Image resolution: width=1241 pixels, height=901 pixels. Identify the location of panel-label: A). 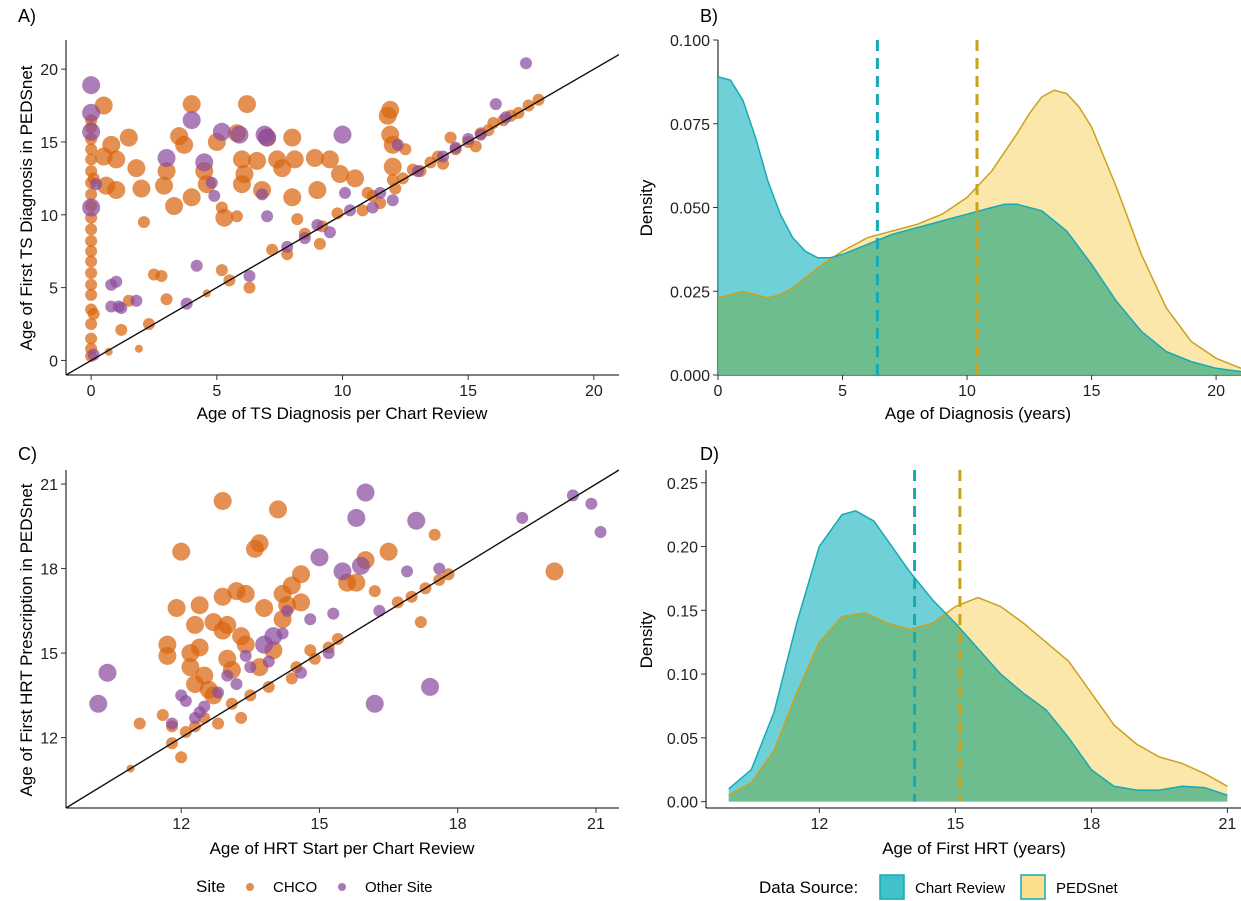
(27, 16).